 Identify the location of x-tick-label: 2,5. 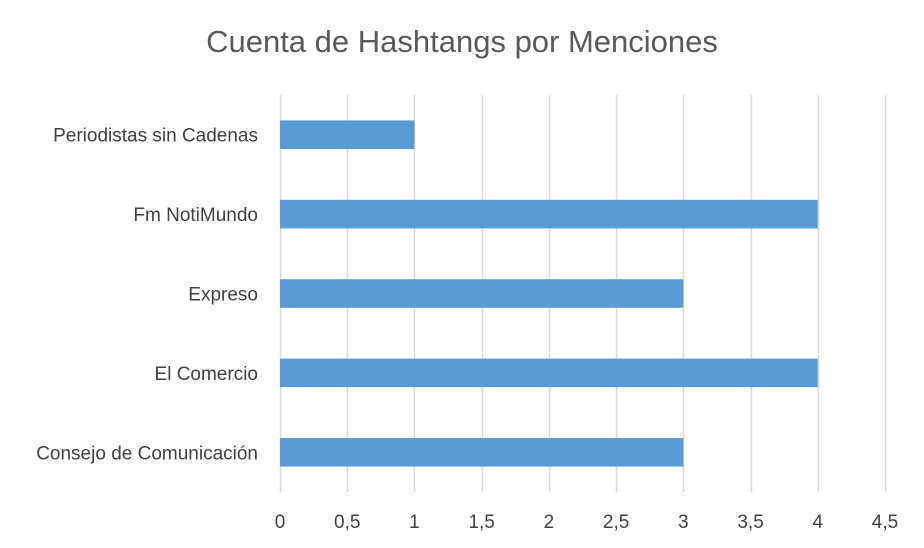
(616, 522).